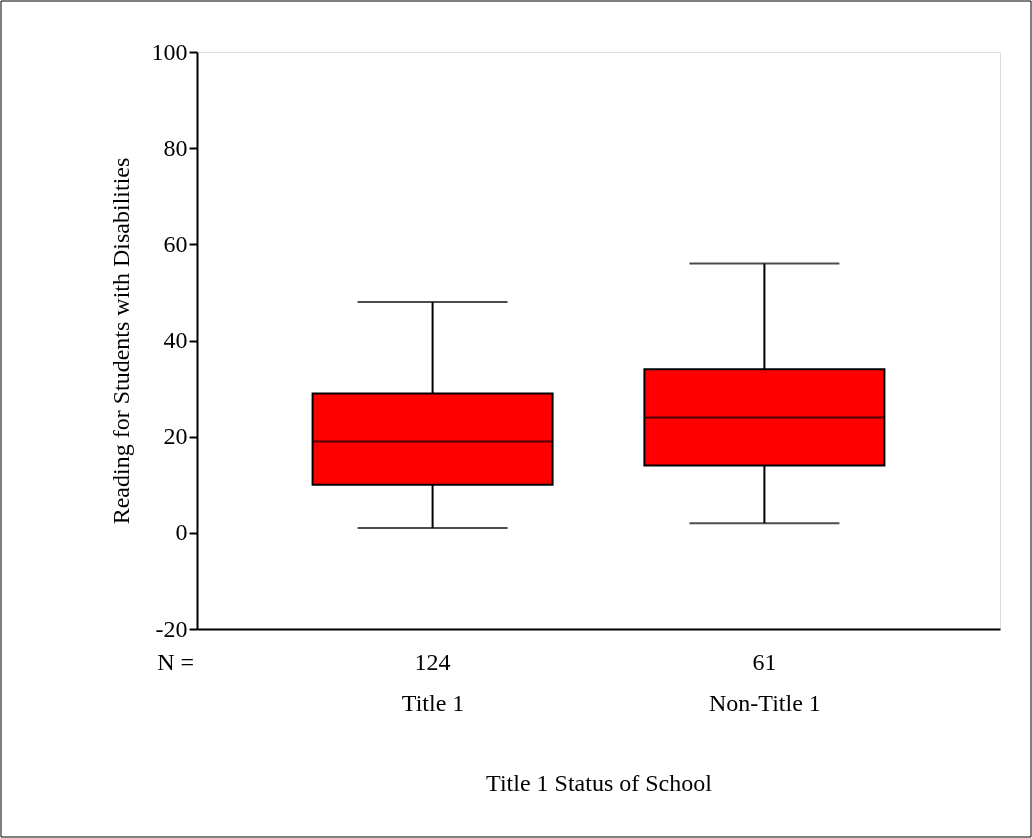  I want to click on y-tick-label: 60, so click(175, 243).